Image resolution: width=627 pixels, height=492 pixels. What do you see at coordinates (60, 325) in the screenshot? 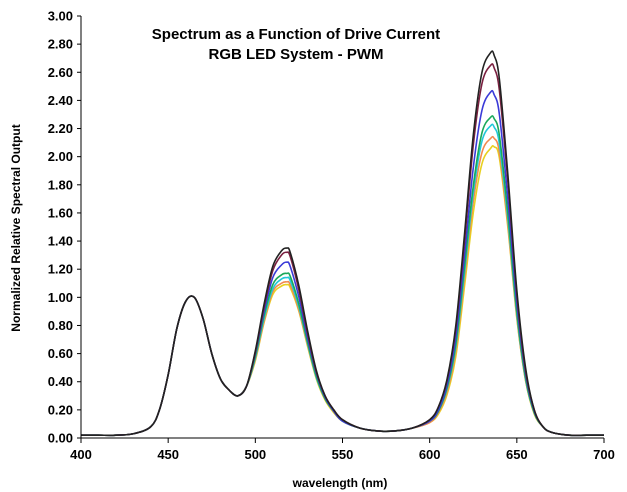
I see `y-tick-label: 0.80` at bounding box center [60, 325].